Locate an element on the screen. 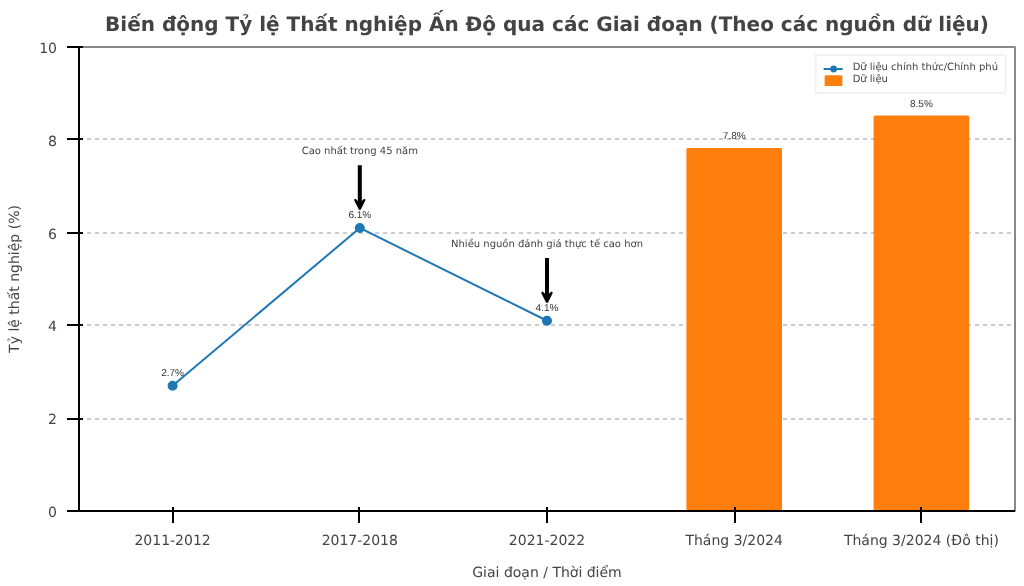 This screenshot has width=1024, height=586. chart-title: Biến động Tỷ lệ Thất nghiệp Ấn Độ qua các Giai đoạn (Theo các nguồn dữ liệu) is located at coordinates (547, 23).